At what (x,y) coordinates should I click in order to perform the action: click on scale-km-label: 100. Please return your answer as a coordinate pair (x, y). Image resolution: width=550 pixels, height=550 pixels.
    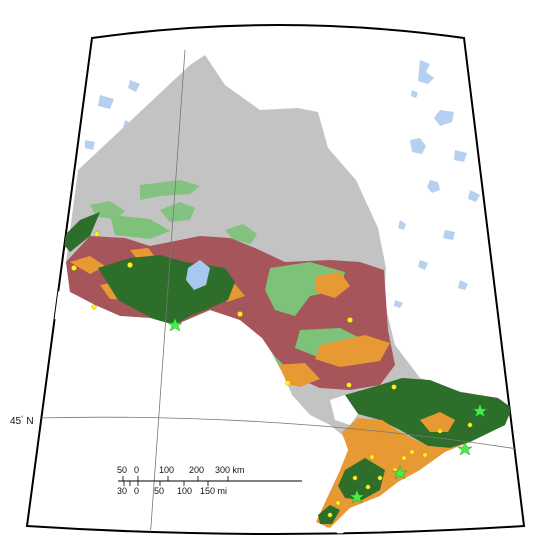
    Looking at the image, I should click on (166, 470).